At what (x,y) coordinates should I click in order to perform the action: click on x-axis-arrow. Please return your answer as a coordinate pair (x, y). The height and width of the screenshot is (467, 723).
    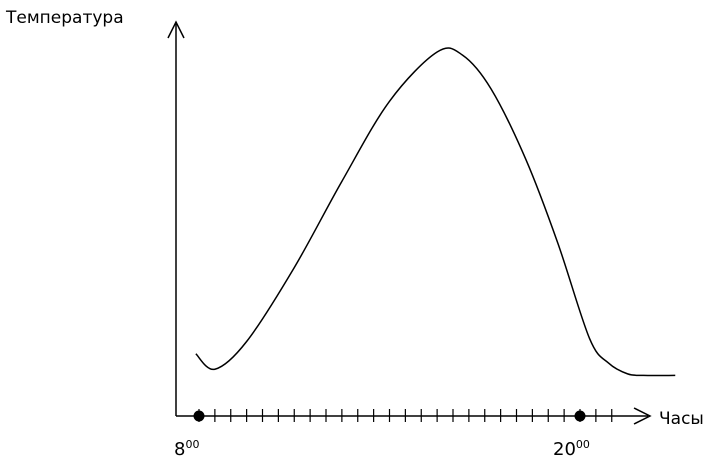
    Looking at the image, I should click on (642, 416).